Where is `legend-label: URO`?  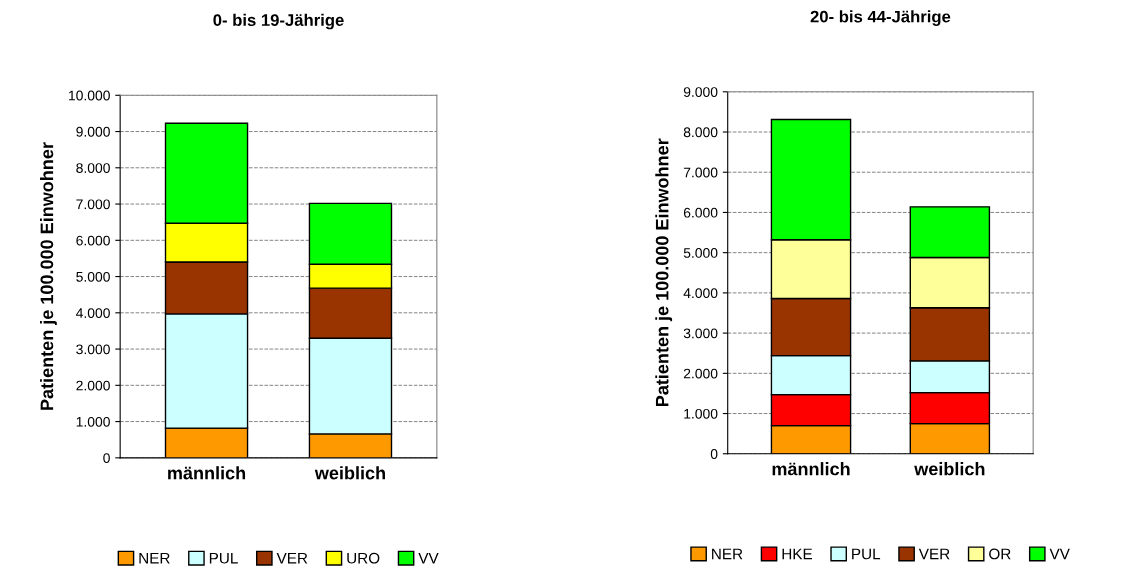
legend-label: URO is located at coordinates (363, 558).